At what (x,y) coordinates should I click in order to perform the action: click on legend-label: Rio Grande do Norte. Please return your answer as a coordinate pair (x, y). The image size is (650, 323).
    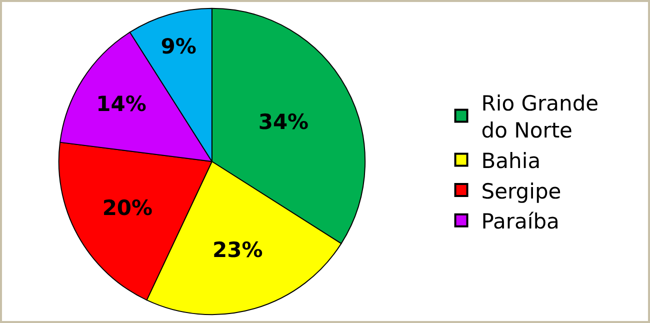
    Looking at the image, I should click on (540, 117).